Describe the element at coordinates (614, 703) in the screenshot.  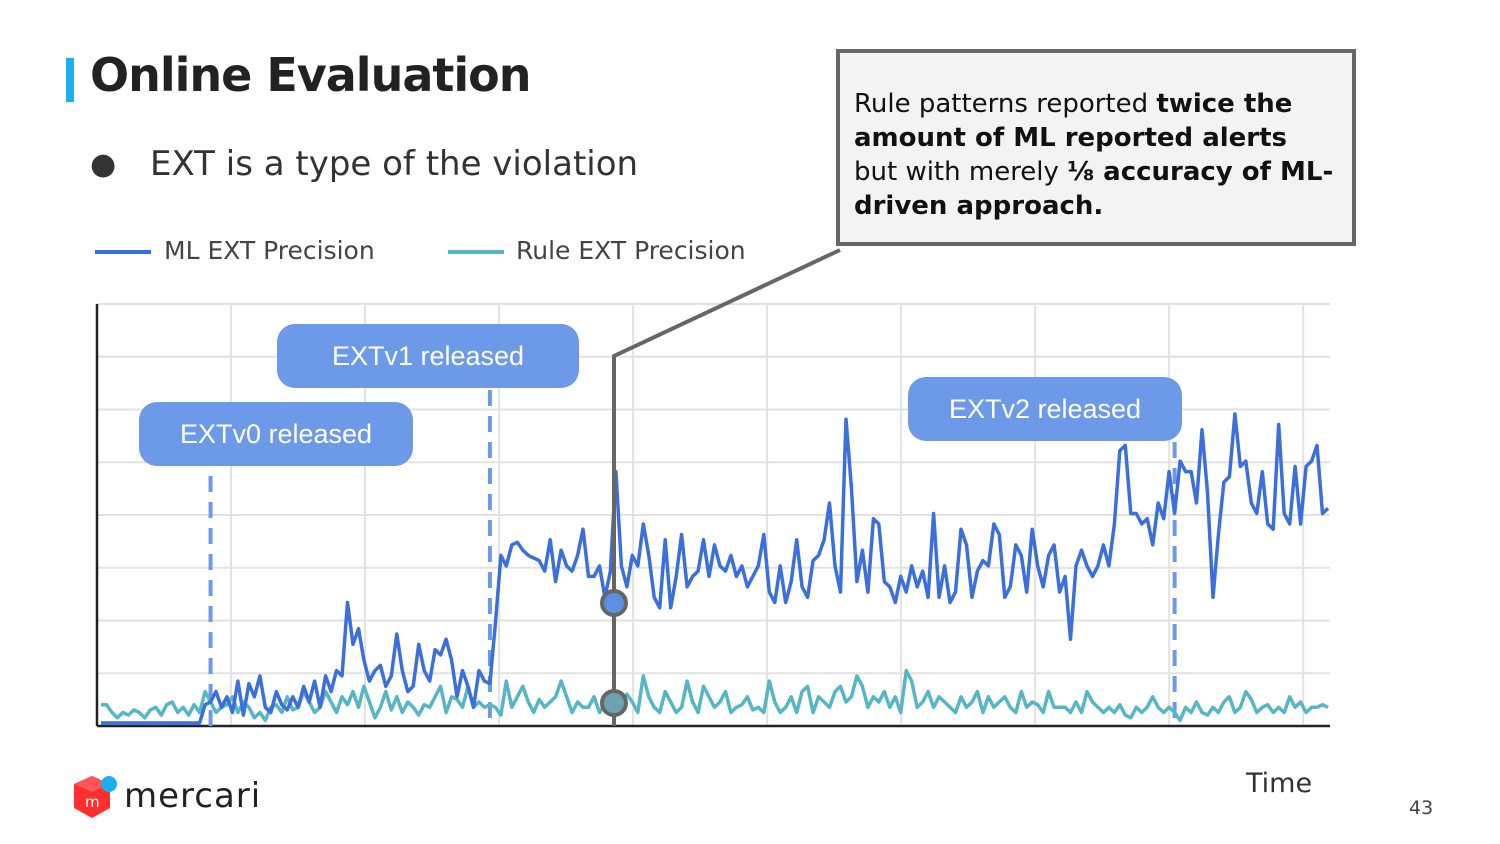
I see `rule-point-marker` at that location.